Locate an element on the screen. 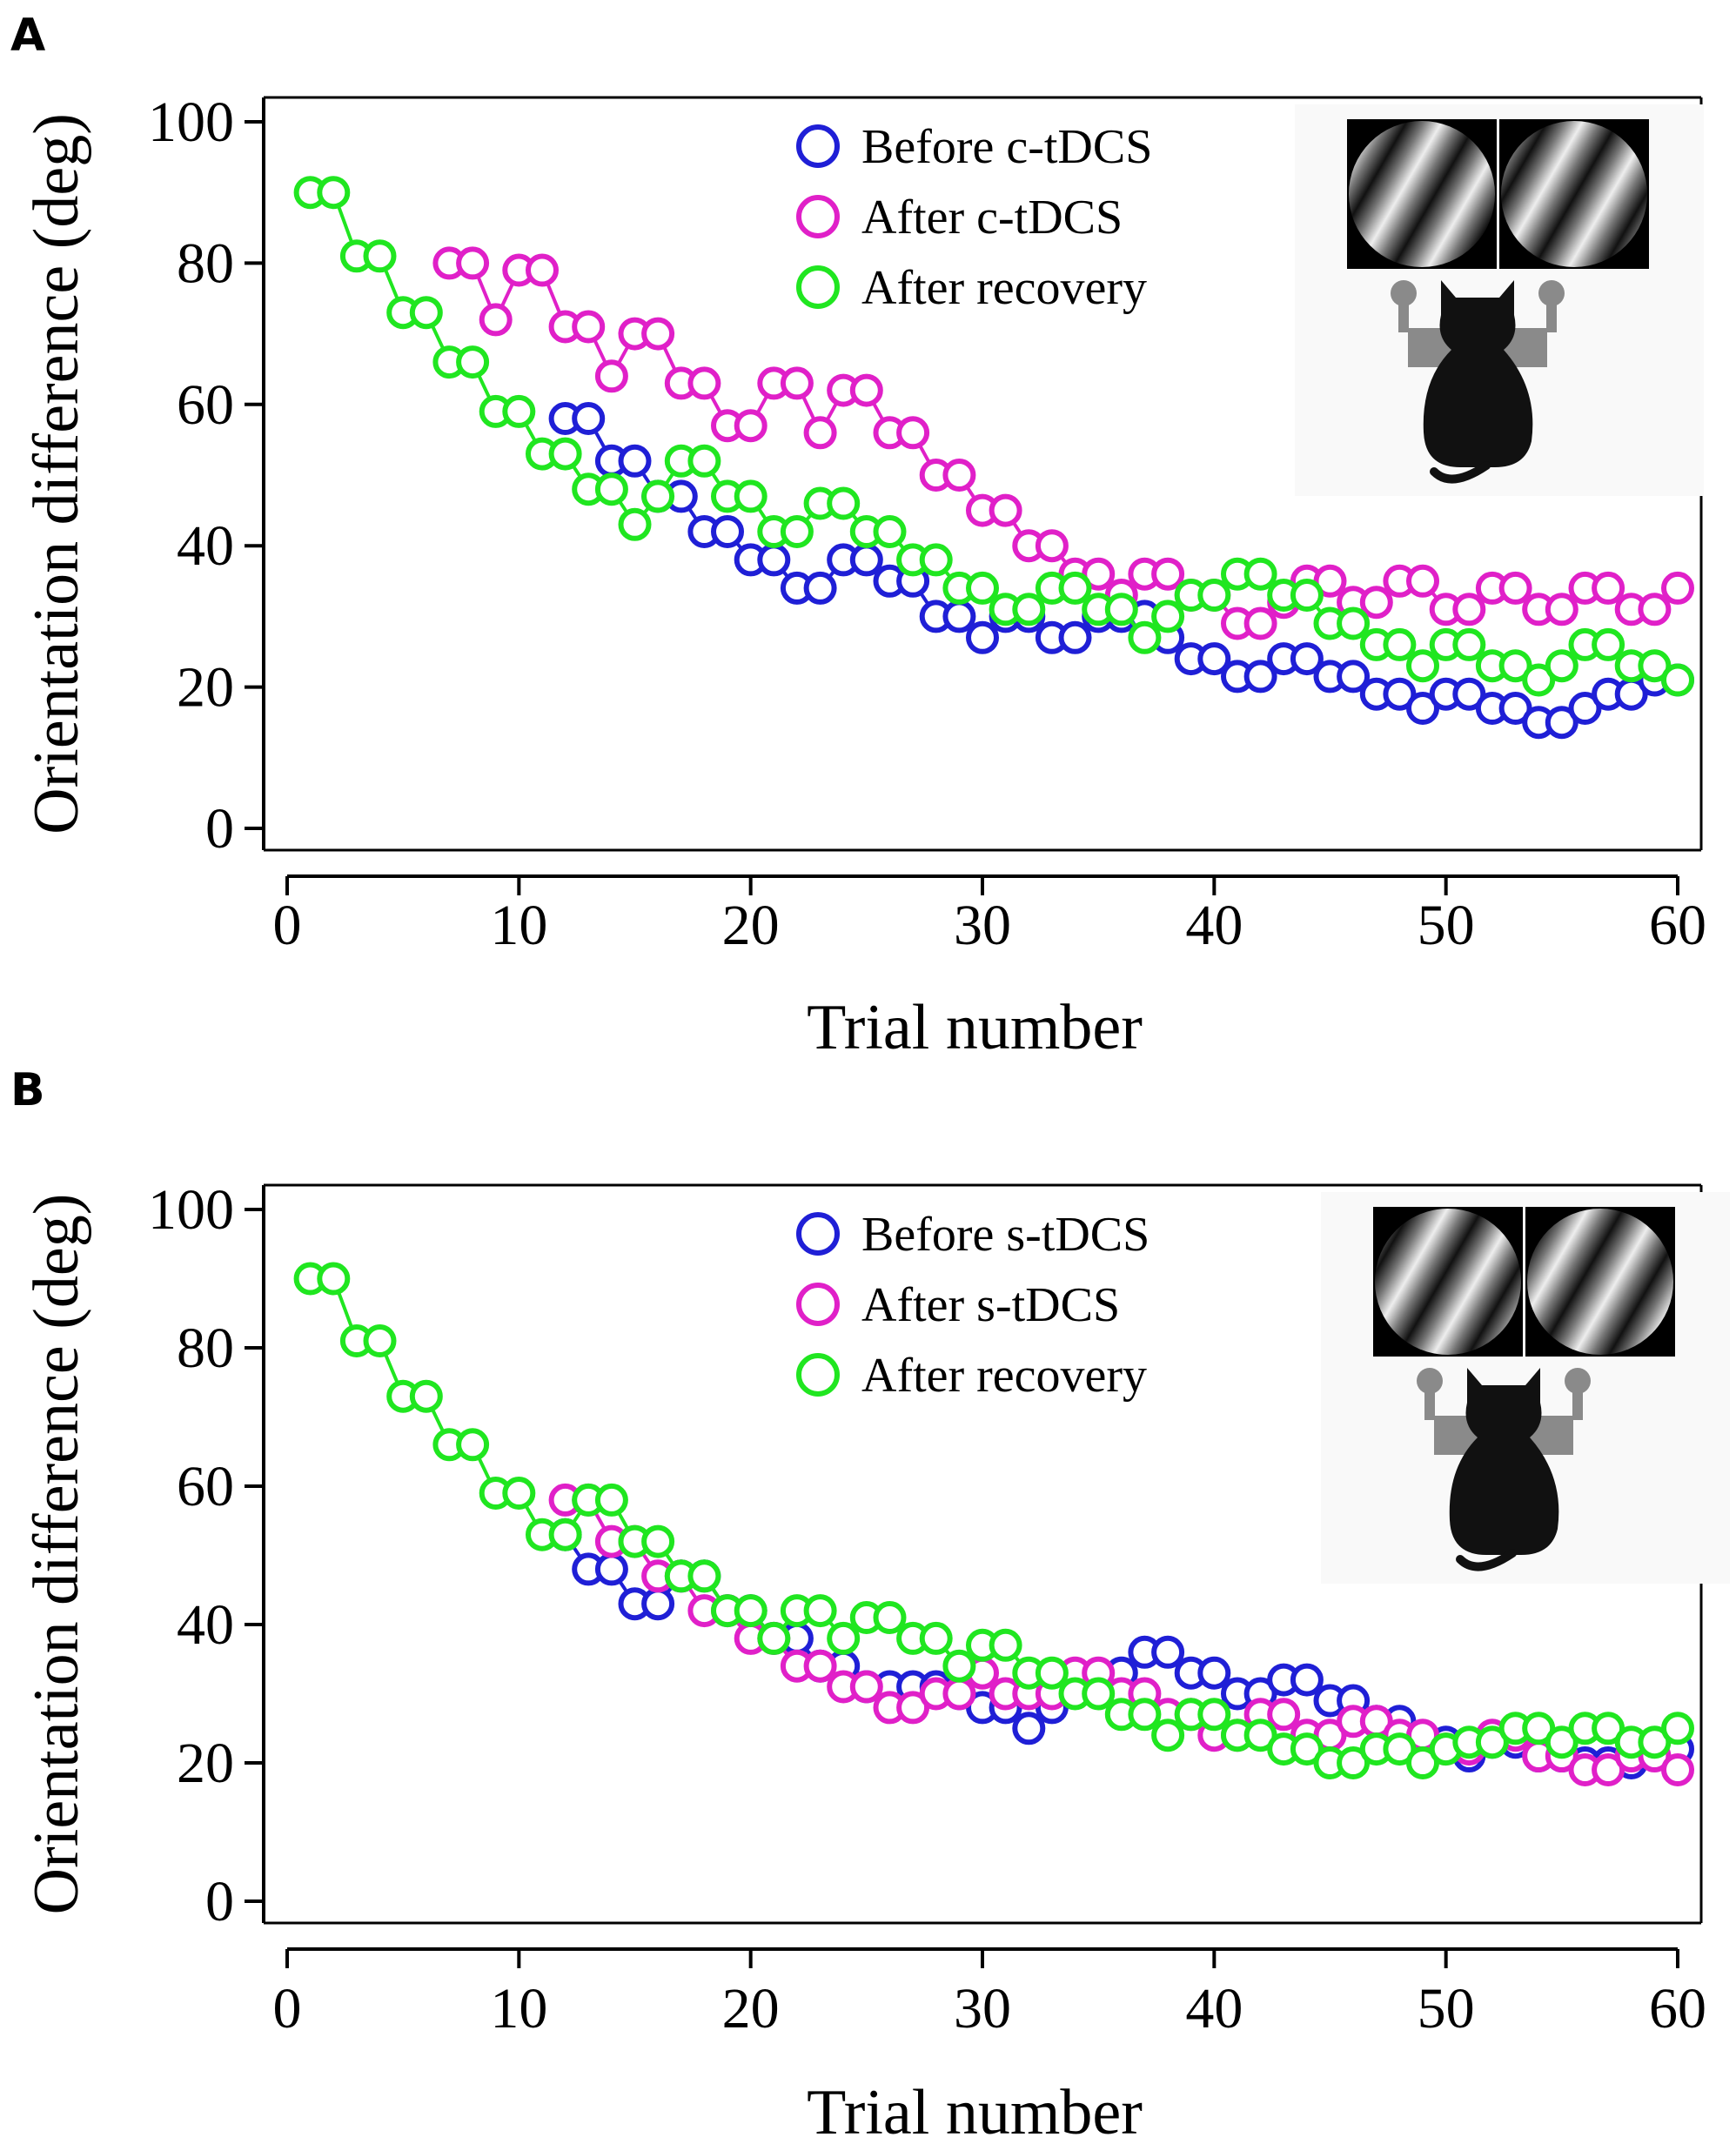 This screenshot has height=2144, width=1736. legend-label: After s-tDCS is located at coordinates (990, 1305).